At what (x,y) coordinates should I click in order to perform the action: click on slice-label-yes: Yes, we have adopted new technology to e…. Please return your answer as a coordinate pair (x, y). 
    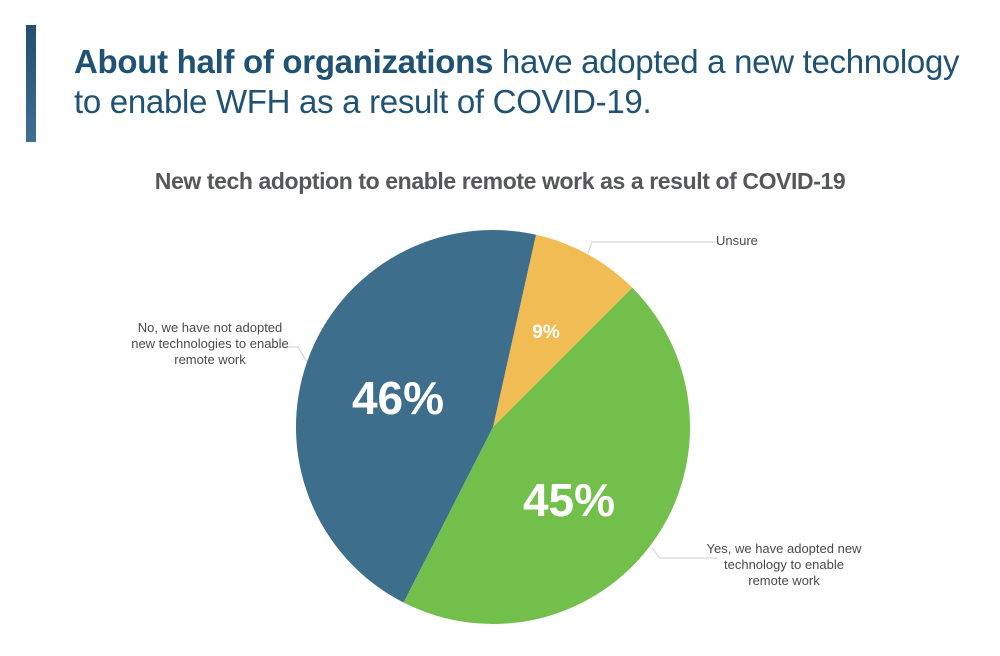
    Looking at the image, I should click on (784, 564).